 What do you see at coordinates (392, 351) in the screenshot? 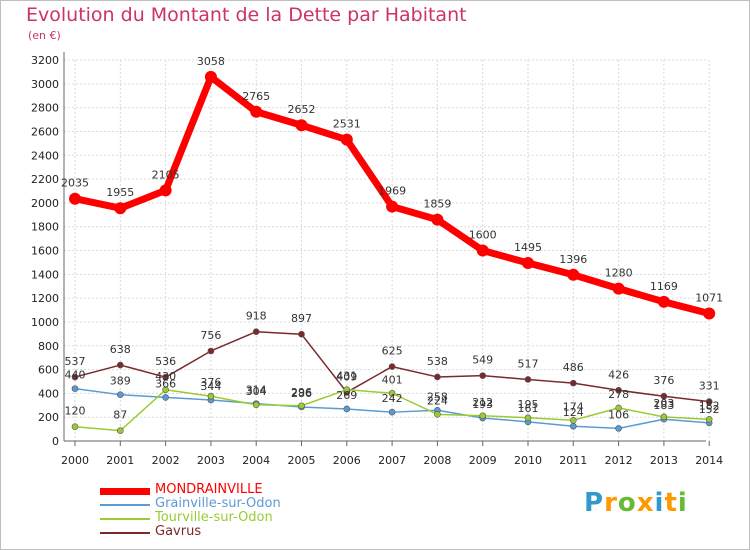
I see `data-label: 625` at bounding box center [392, 351].